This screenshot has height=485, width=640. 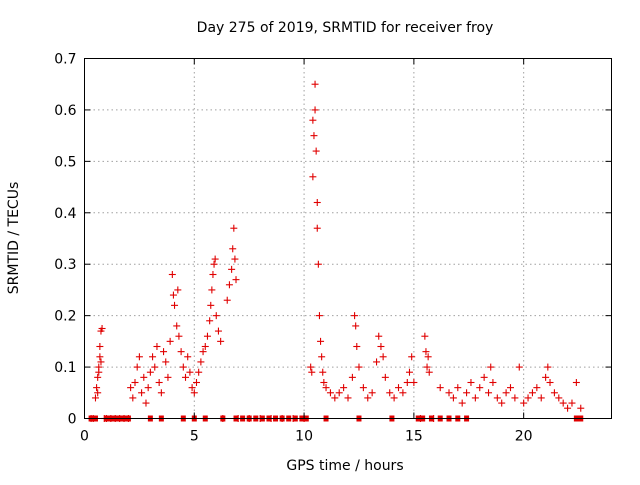 What do you see at coordinates (524, 437) in the screenshot?
I see `x-tick-label: 20` at bounding box center [524, 437].